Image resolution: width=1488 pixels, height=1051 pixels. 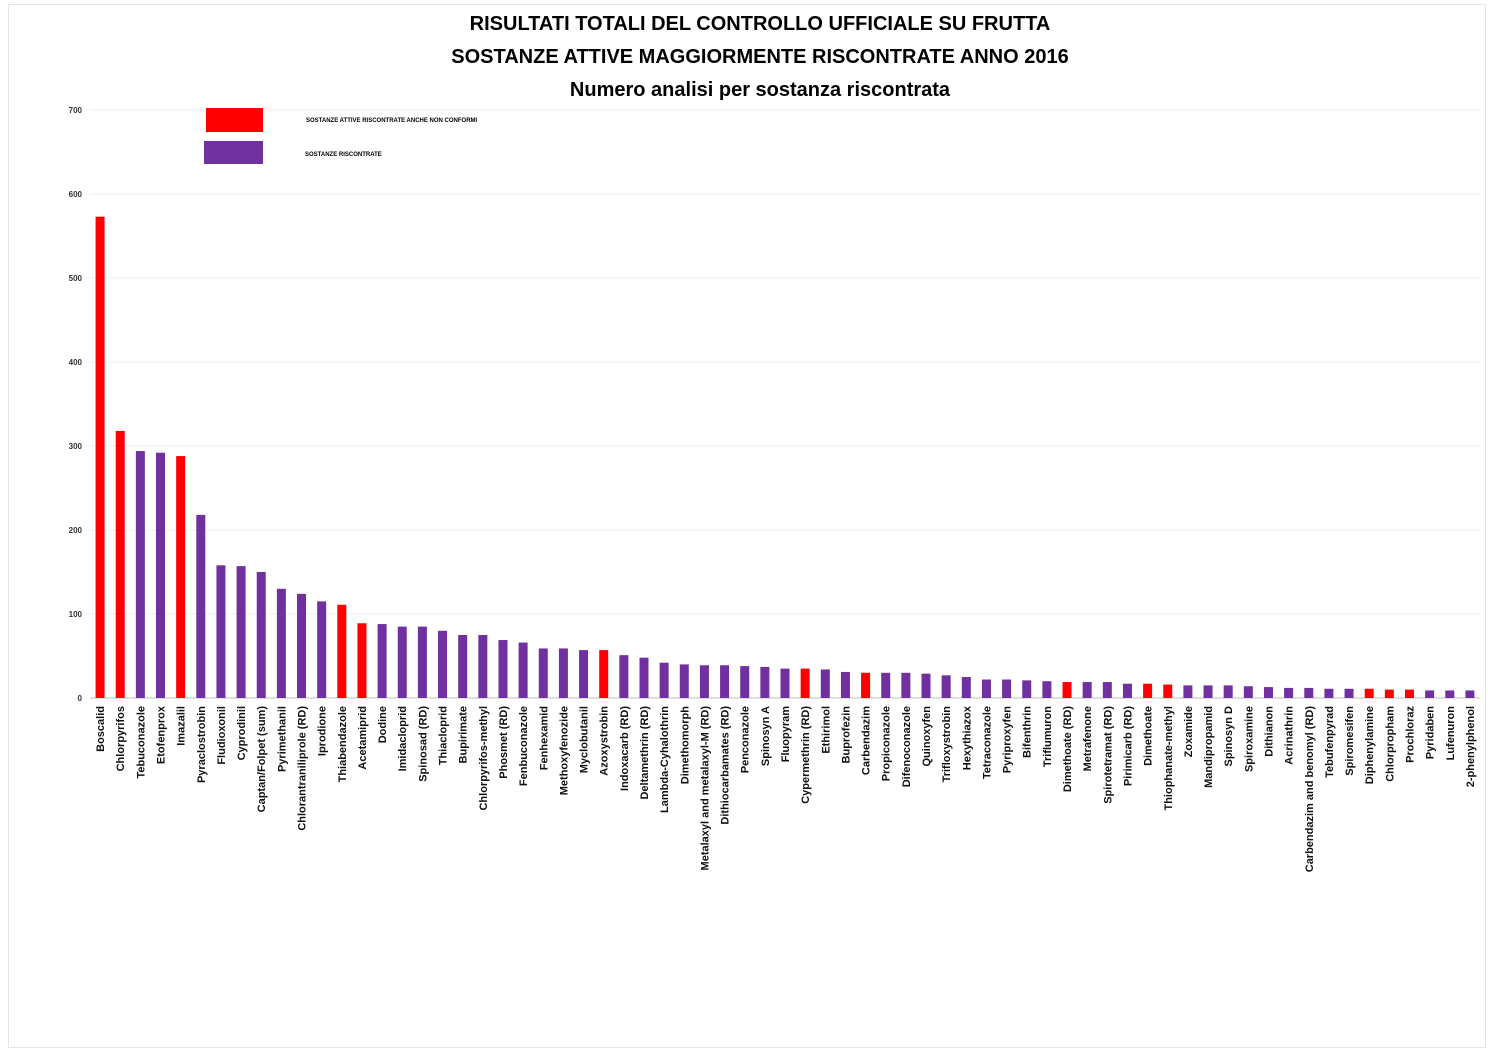 What do you see at coordinates (76, 362) in the screenshot?
I see `y-tick-label: 400` at bounding box center [76, 362].